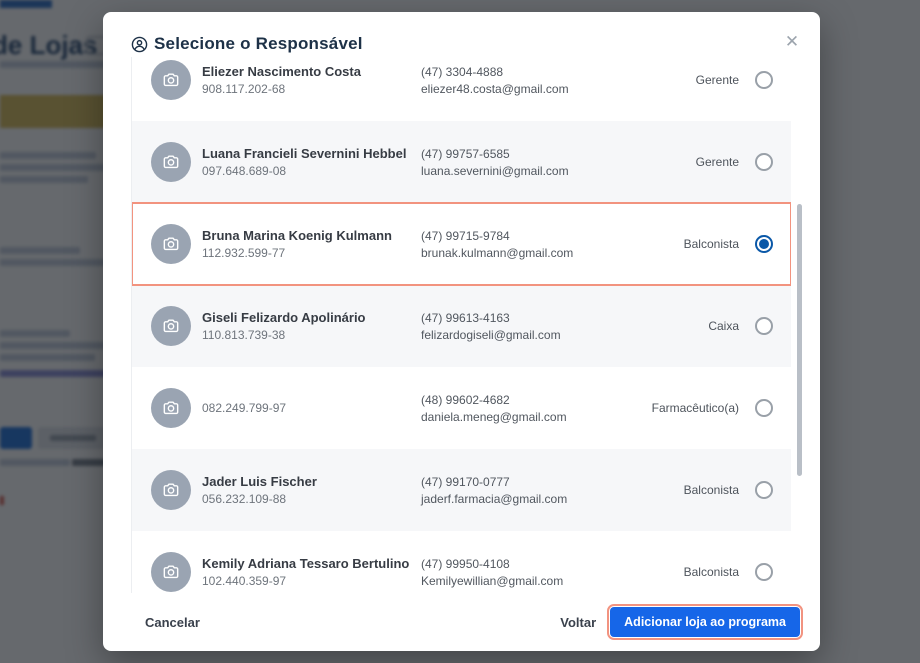  I want to click on person-role: Farmacêutico(a), so click(695, 408).